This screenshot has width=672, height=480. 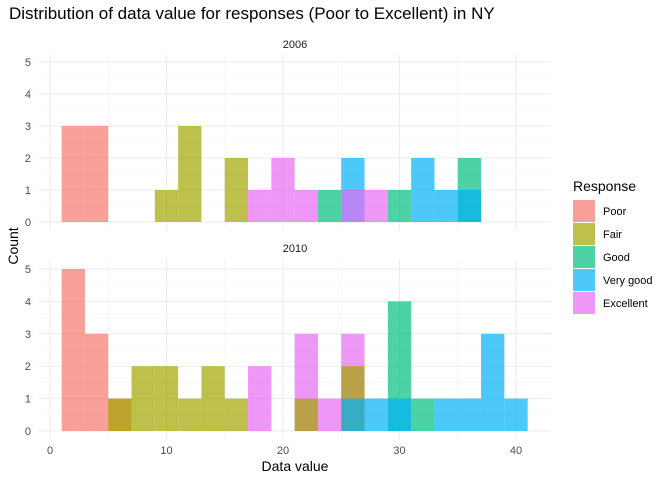 I want to click on legend-item-excellent: Excellent, so click(x=610, y=303).